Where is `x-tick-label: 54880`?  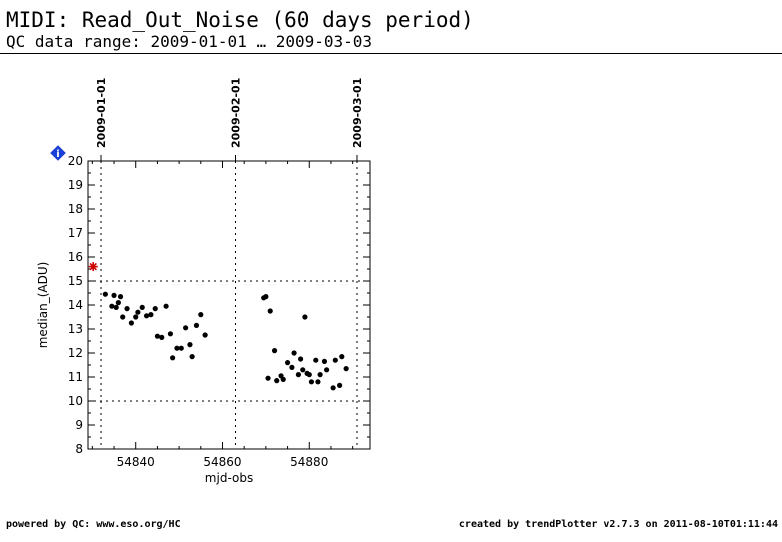
x-tick-label: 54880 is located at coordinates (309, 462).